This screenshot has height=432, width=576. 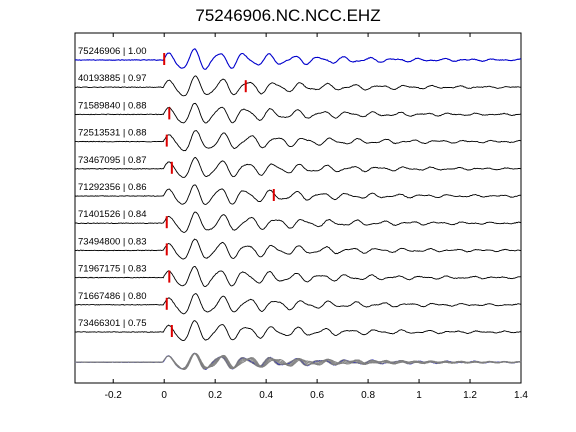 What do you see at coordinates (266, 395) in the screenshot?
I see `x-tick-label: 0.4` at bounding box center [266, 395].